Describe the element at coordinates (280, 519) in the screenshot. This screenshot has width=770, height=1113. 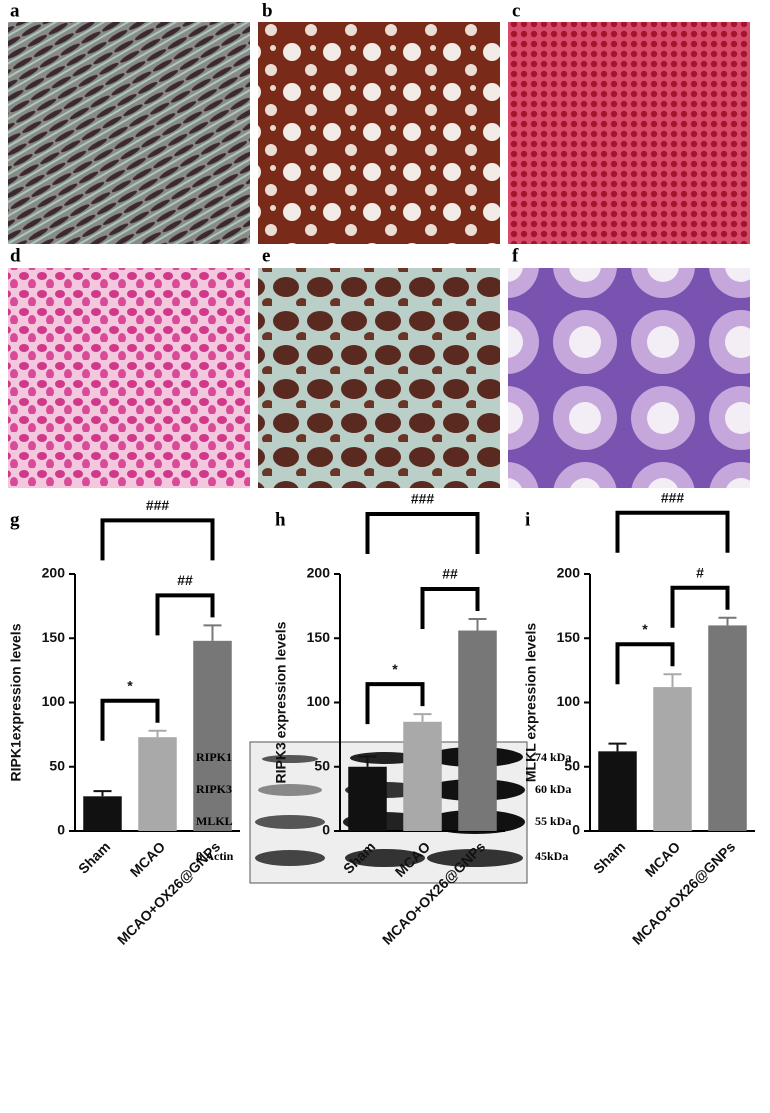
I see `panel-label: h` at that location.